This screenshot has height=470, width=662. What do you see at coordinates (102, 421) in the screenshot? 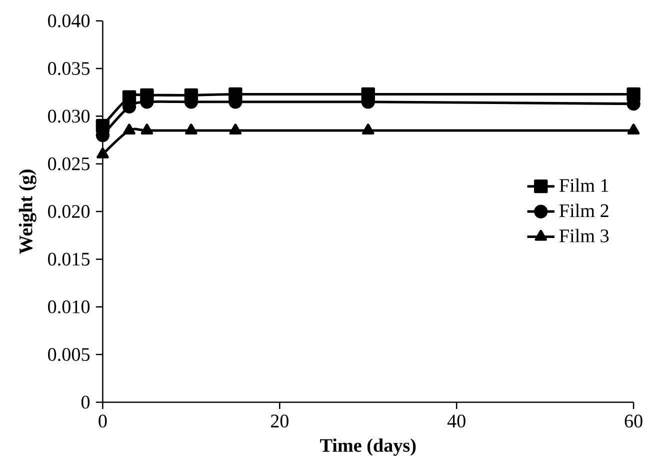
I see `x-tick-label: 0` at bounding box center [102, 421].